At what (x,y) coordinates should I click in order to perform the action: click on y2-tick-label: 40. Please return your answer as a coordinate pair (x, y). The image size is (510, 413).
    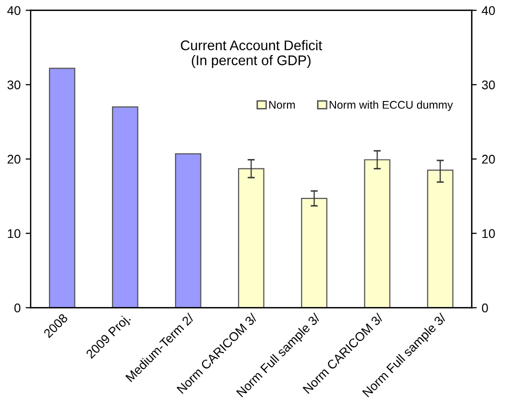
    Looking at the image, I should click on (488, 10).